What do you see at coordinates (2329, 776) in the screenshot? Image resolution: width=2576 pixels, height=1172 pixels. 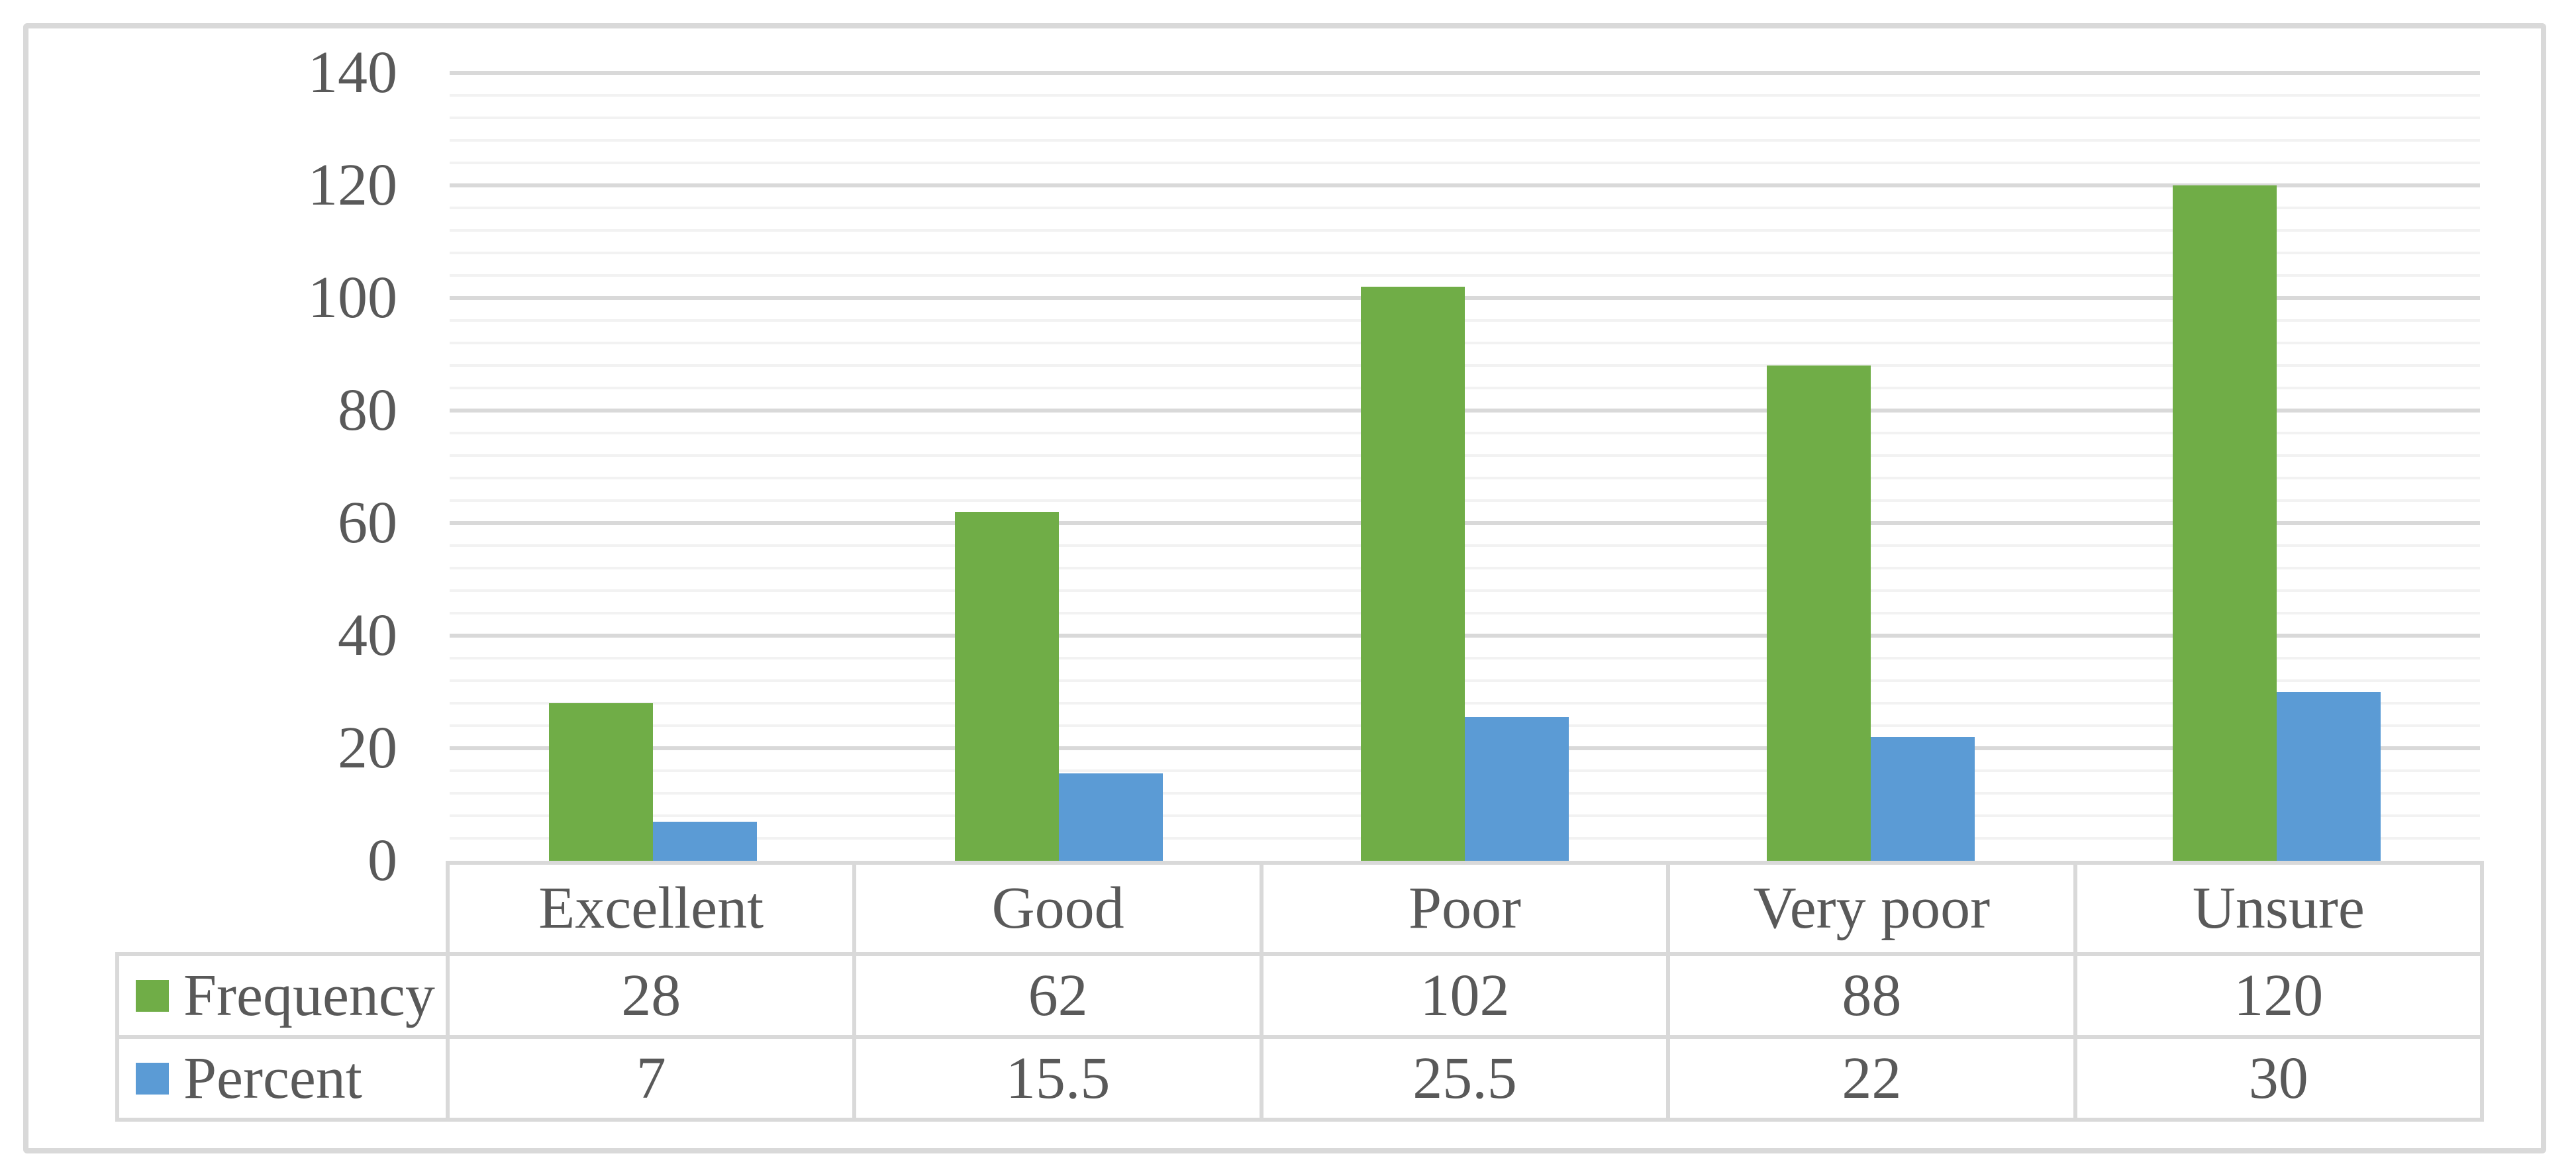 I see `bar-percent-unsure` at bounding box center [2329, 776].